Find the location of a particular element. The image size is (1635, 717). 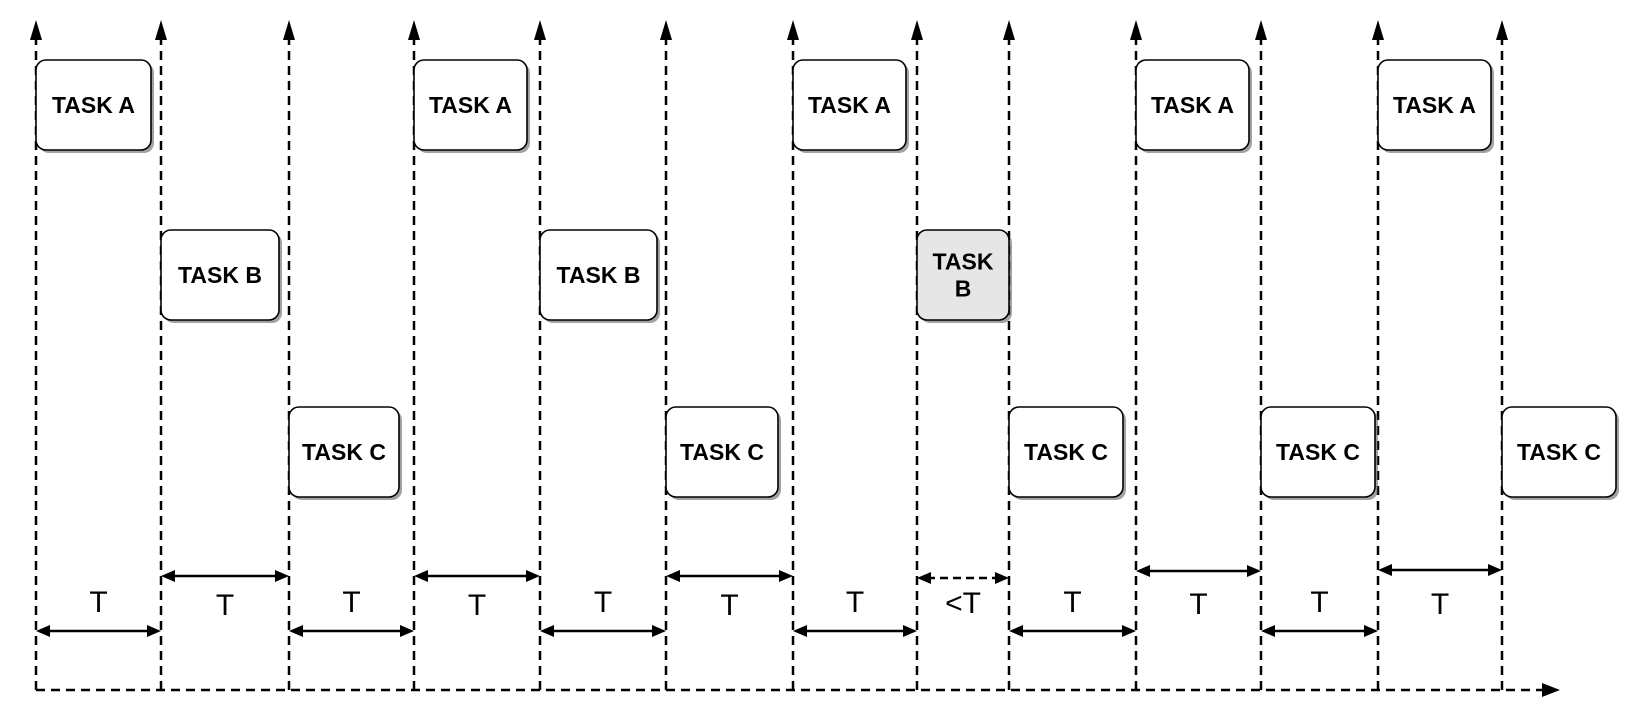

time-axis is located at coordinates (798, 690).